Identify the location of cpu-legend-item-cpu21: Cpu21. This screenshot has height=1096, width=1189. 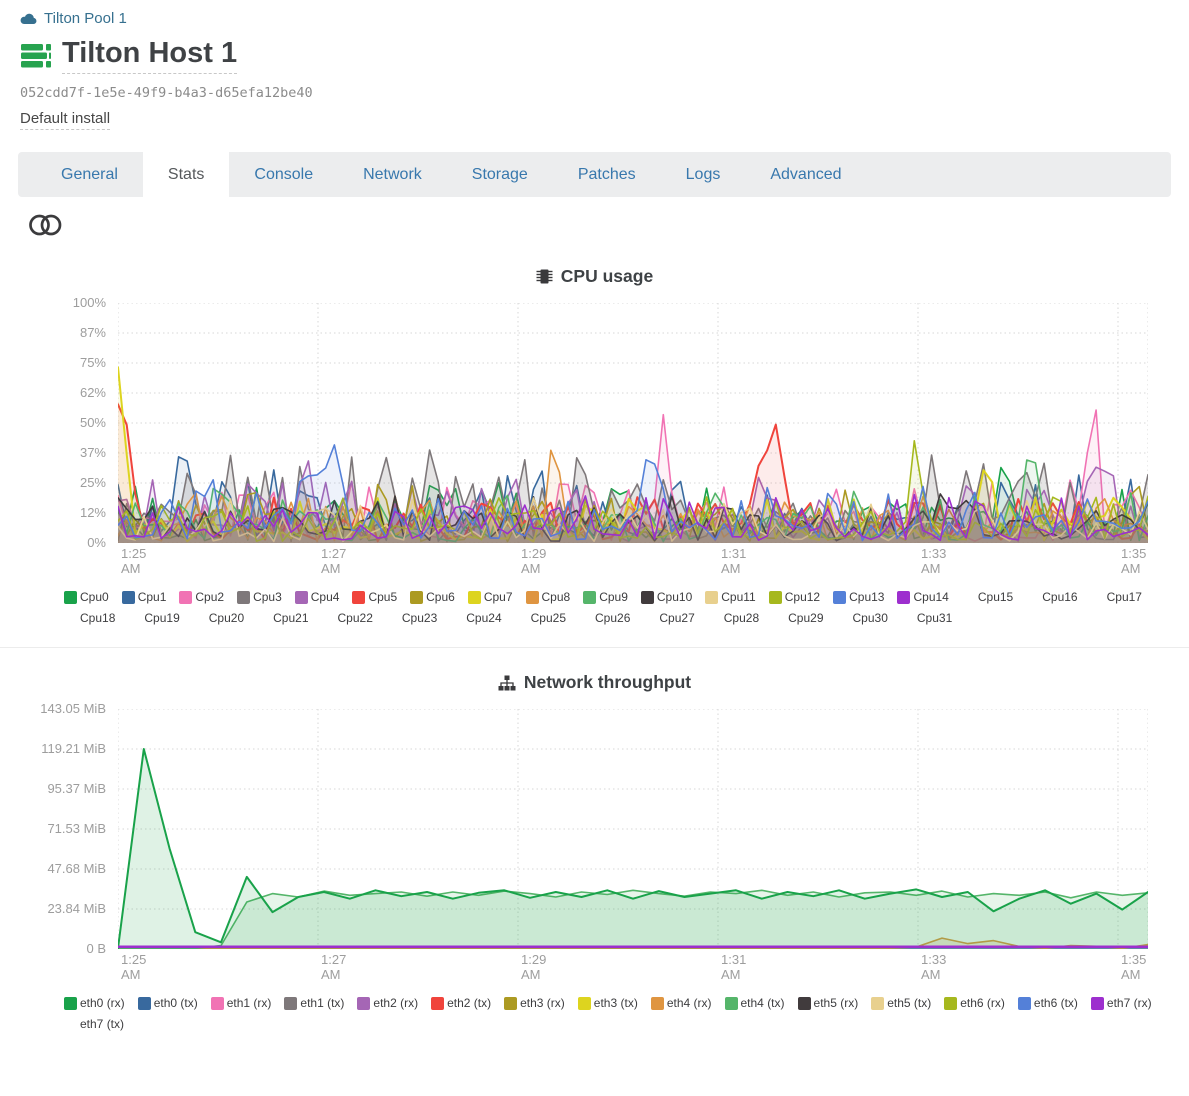
(282, 618).